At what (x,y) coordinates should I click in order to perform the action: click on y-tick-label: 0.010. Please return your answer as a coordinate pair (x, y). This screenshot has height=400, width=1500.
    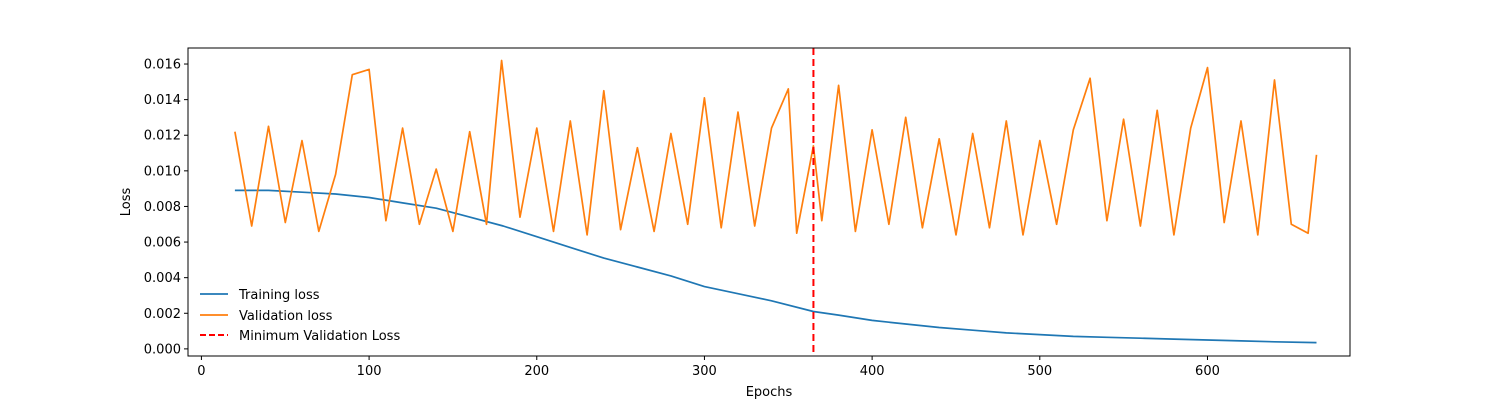
    Looking at the image, I should click on (162, 171).